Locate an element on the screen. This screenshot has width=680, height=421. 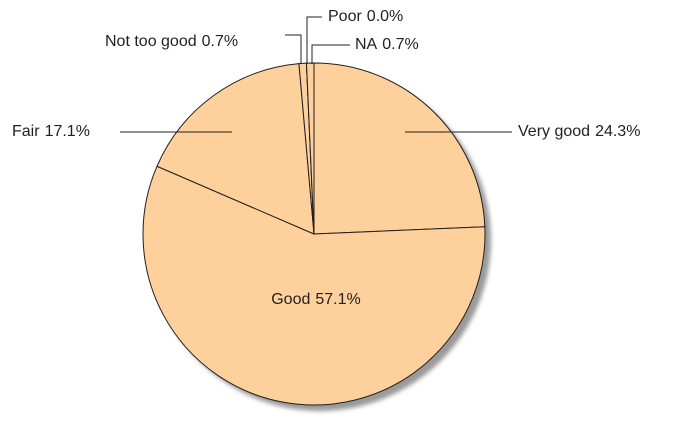
slice-category: Poor is located at coordinates (345, 16).